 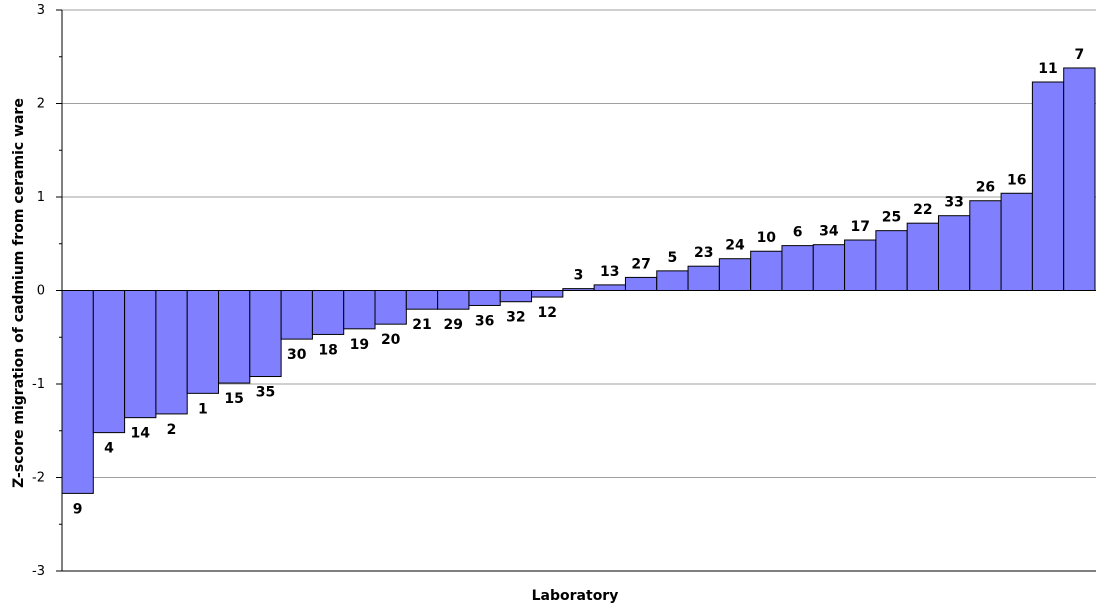 I want to click on data-label: 22, so click(x=922, y=210).